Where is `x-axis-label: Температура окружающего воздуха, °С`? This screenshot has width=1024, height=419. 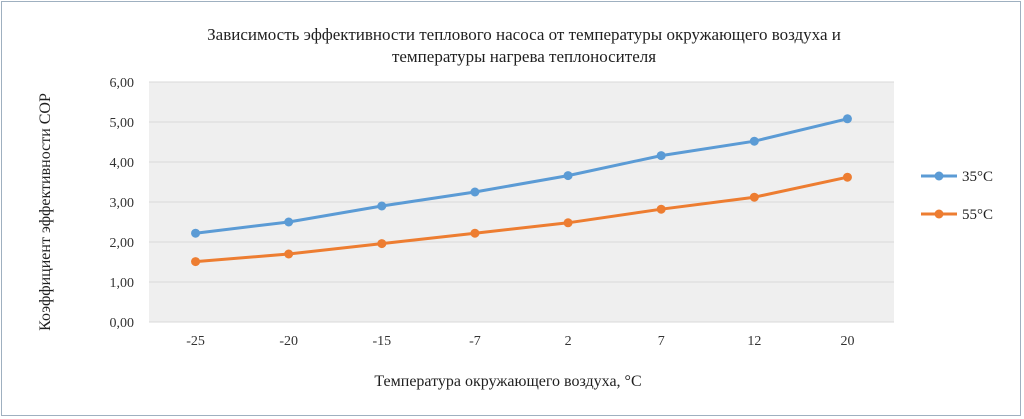 x-axis-label: Температура окружающего воздуха, °С is located at coordinates (507, 381).